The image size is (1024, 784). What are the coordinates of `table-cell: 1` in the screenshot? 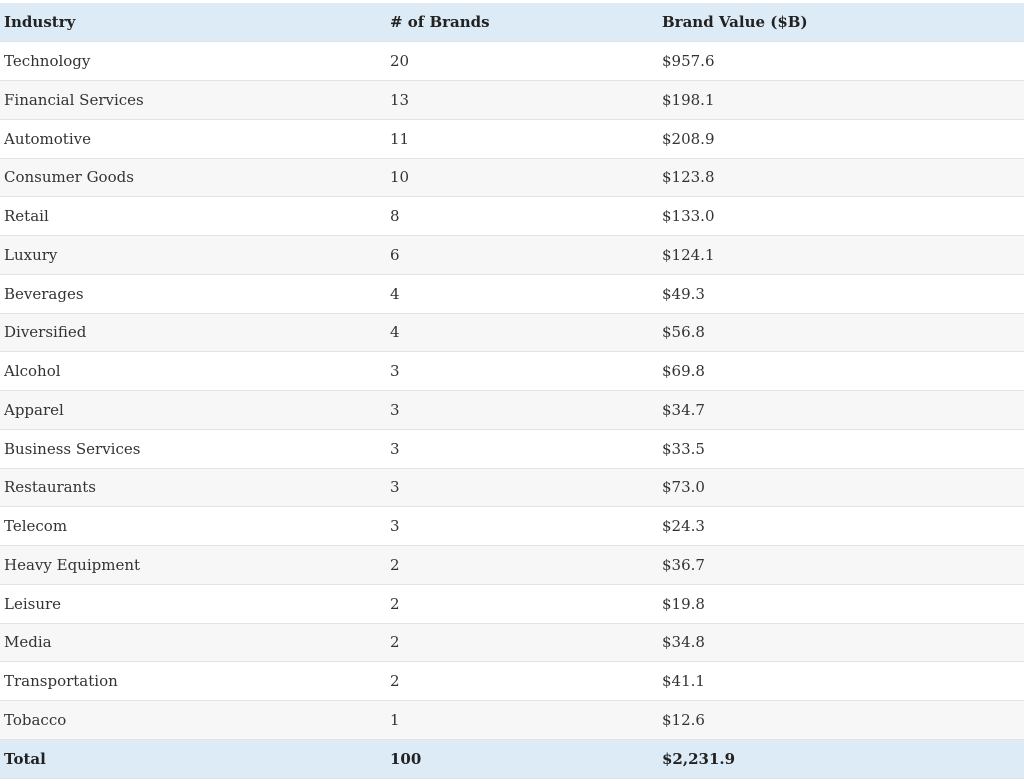 It's located at (522, 720).